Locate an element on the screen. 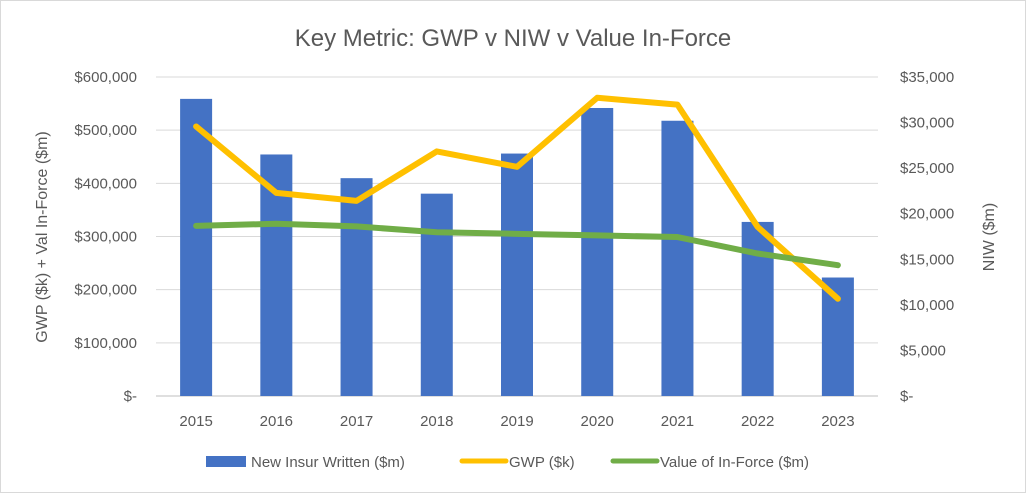 The image size is (1026, 493). left-tick-label: $500,000 is located at coordinates (105, 130).